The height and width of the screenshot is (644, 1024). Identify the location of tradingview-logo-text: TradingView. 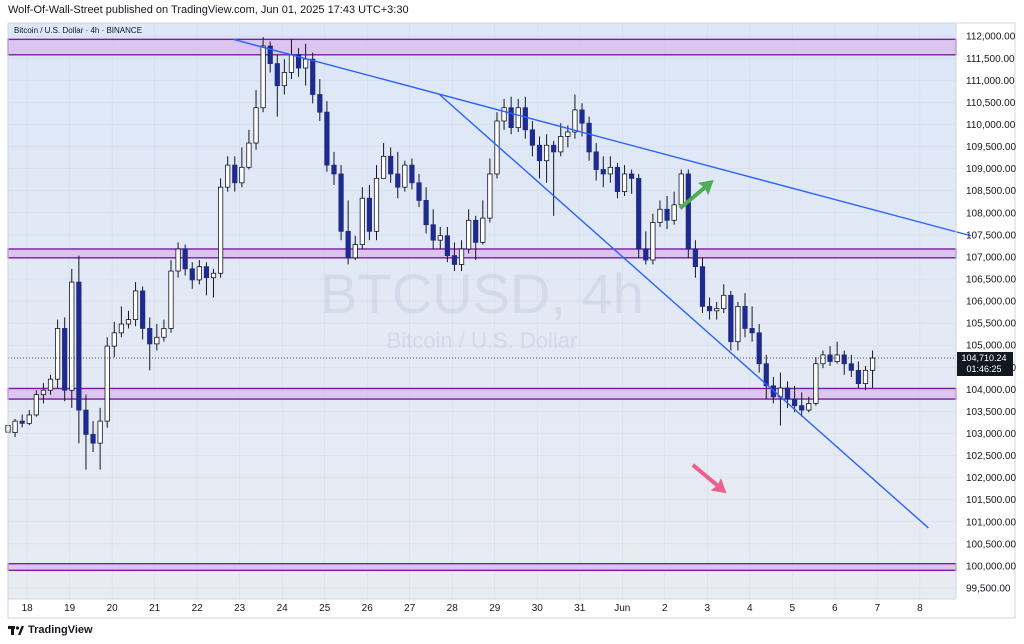
(60, 630).